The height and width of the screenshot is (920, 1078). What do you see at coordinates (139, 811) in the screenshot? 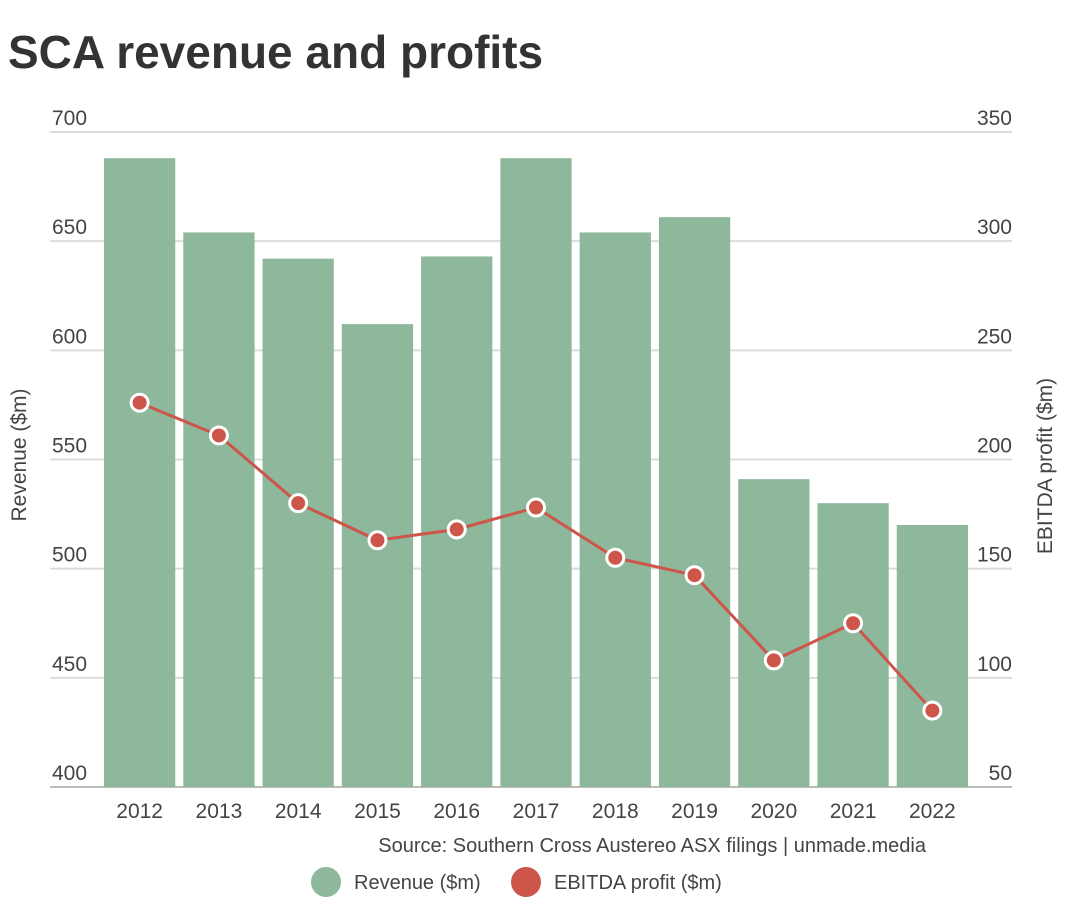
I see `x-tick-label: 2012` at bounding box center [139, 811].